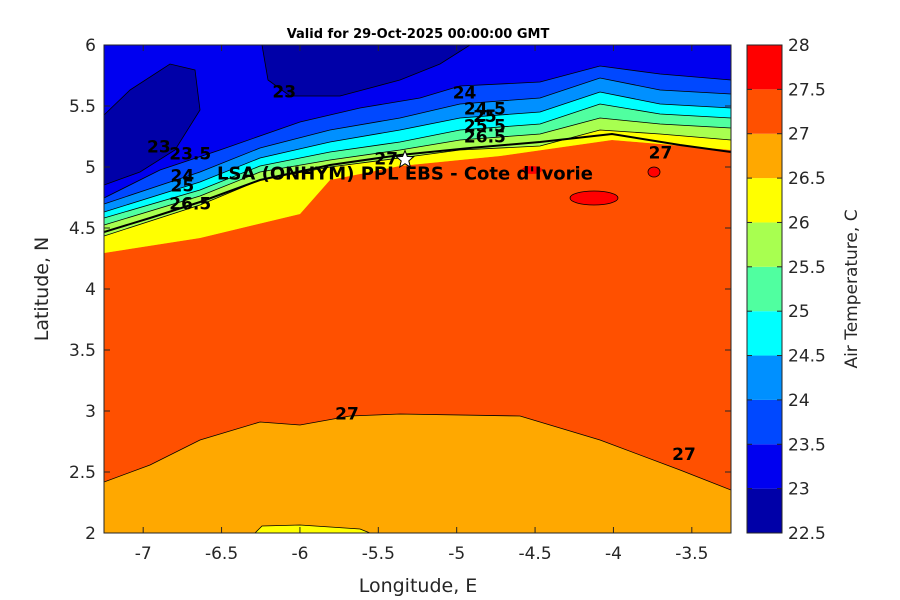 This screenshot has height=600, width=900. Describe the element at coordinates (82, 107) in the screenshot. I see `y-tick-label: 5.5` at that location.